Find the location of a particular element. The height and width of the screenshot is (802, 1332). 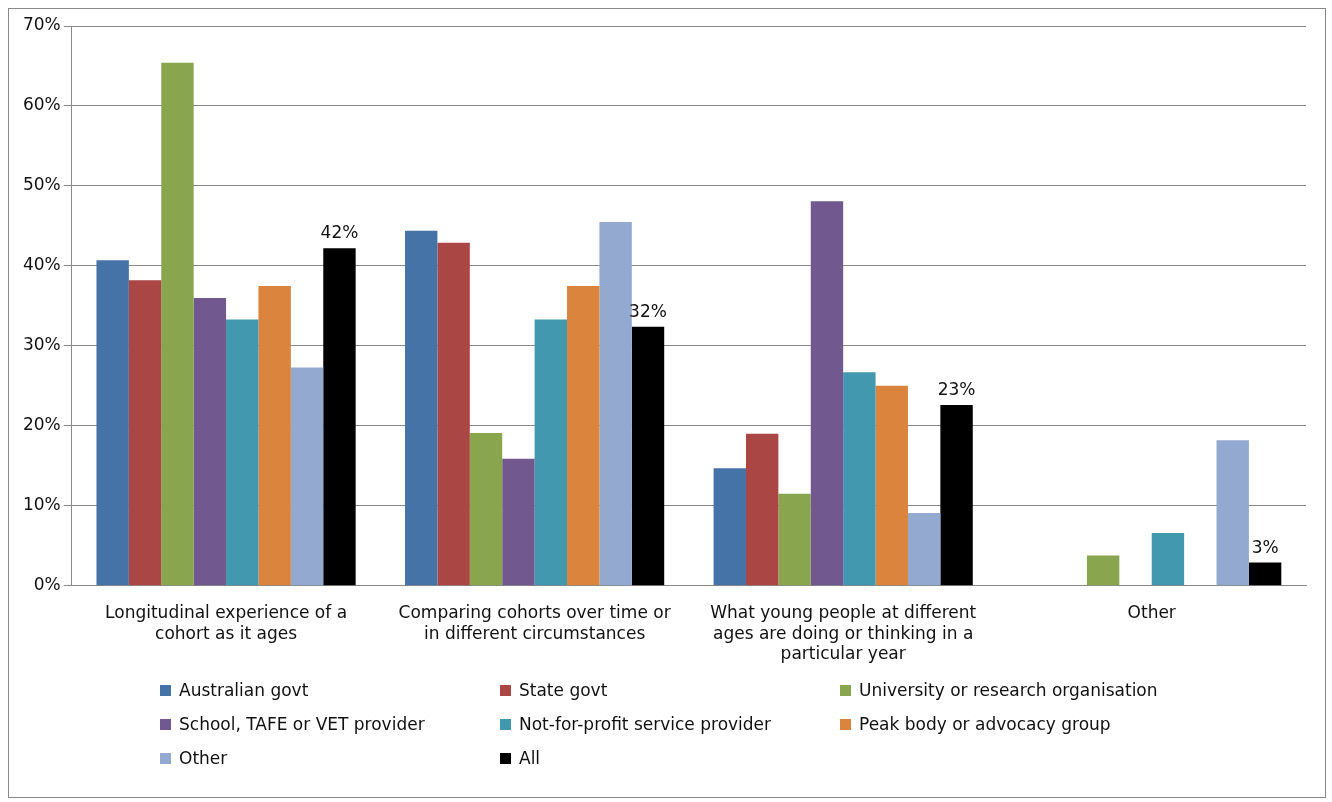

x-tick-label: Longitudinal experience of a cohort as it ages is located at coordinates (226, 622).